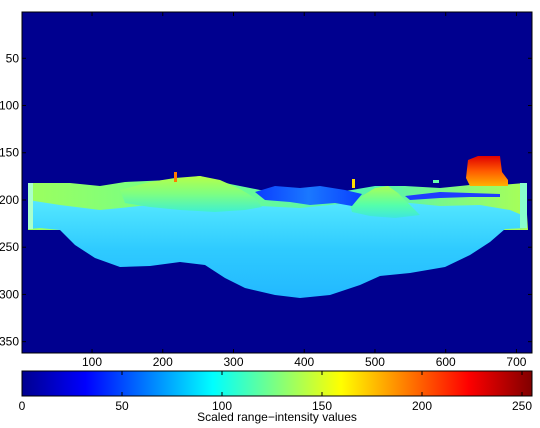  I want to click on colorbar-frame, so click(277, 383).